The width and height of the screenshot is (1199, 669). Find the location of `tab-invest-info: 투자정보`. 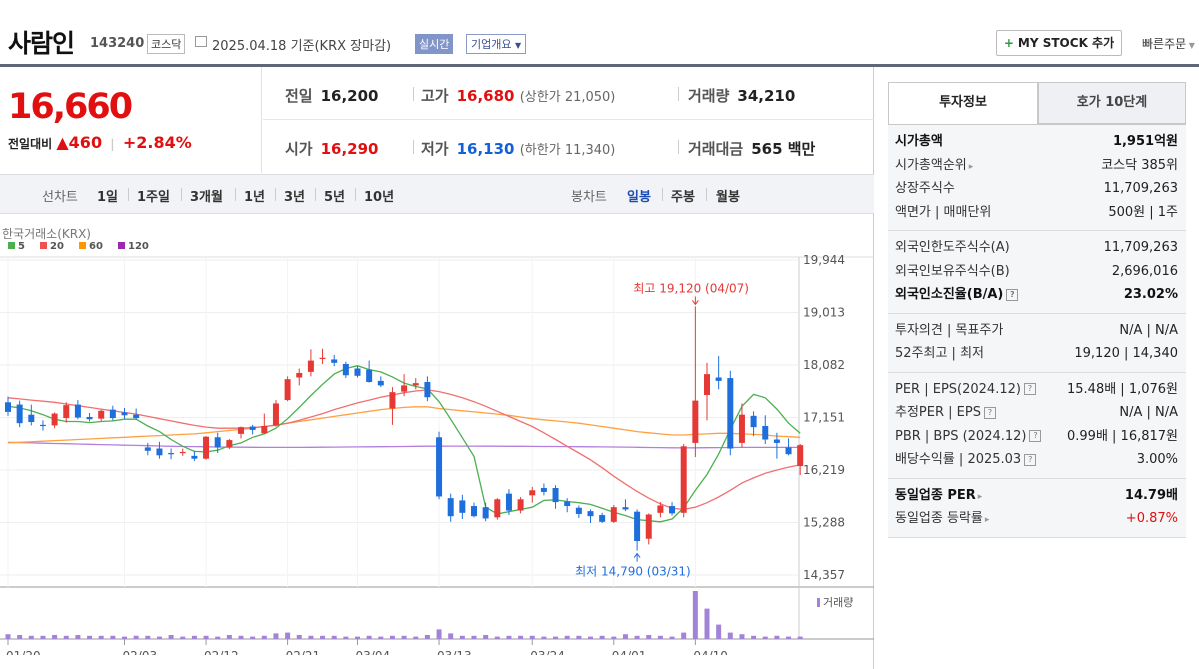

tab-invest-info: 투자정보 is located at coordinates (963, 103).